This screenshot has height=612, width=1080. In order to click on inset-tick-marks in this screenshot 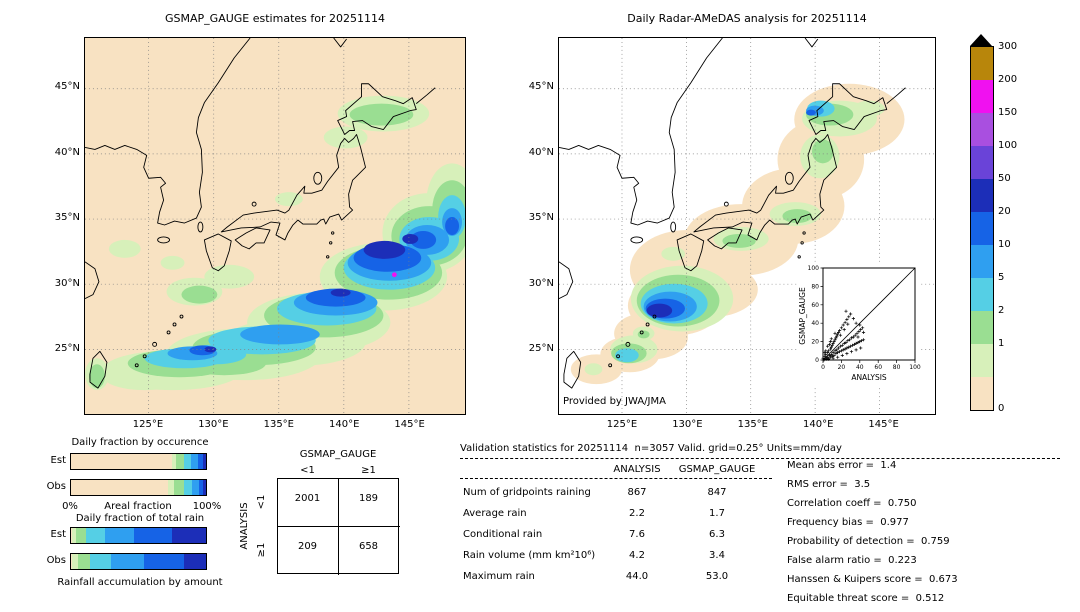, I will do `click(868, 315)`.